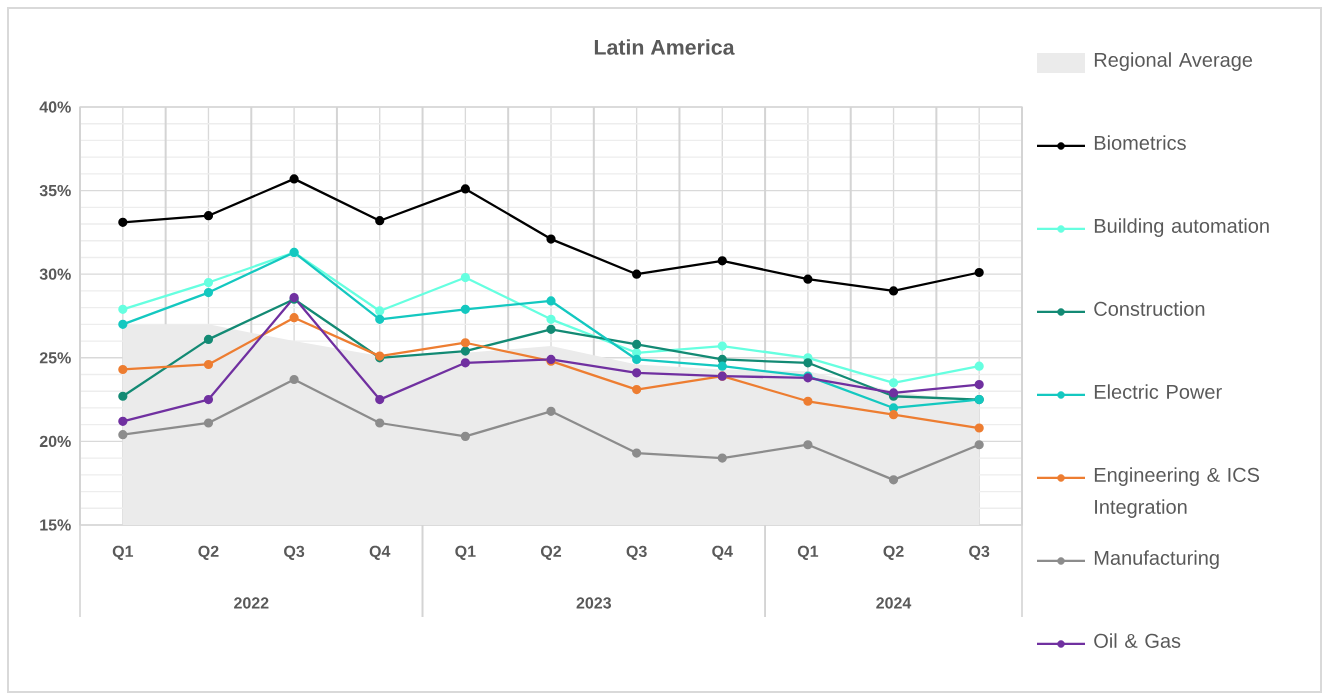 This screenshot has height=700, width=1329. I want to click on text: 2022, so click(251, 603).